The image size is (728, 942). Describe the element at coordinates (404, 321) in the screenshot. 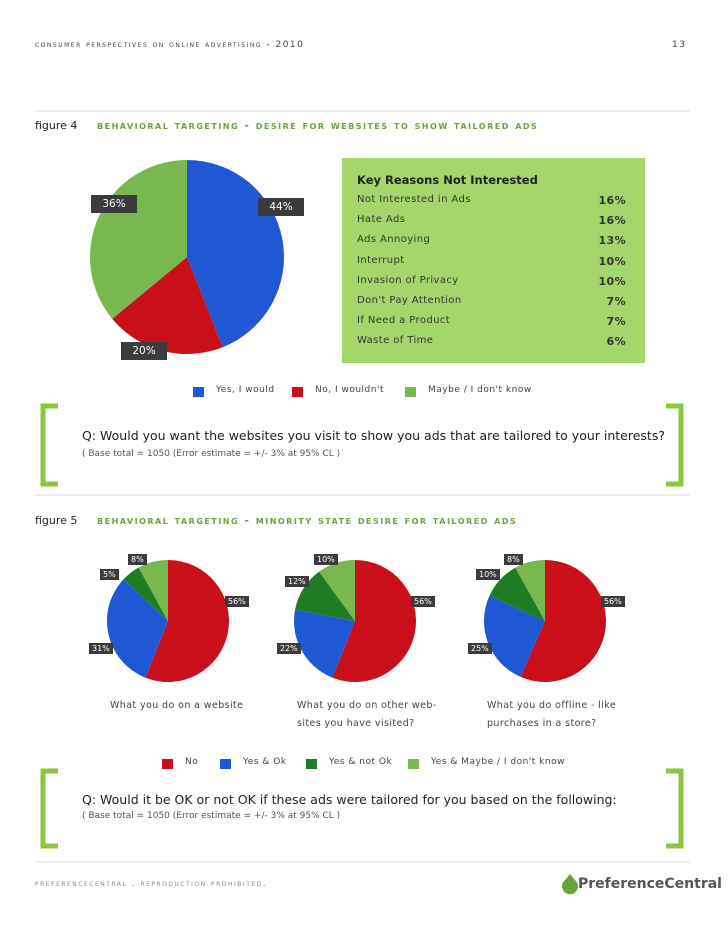

I see `reason-label: If Need a Product` at that location.